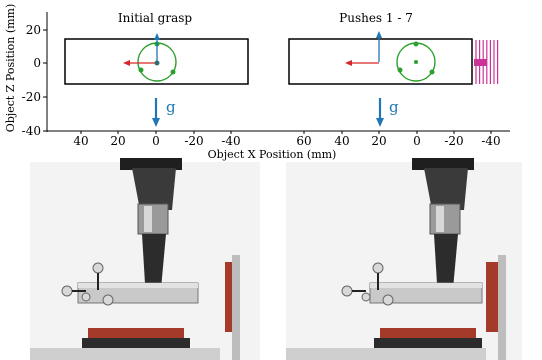 The height and width of the screenshot is (360, 542). I want to click on y-tick-label: 0, so click(37, 63).